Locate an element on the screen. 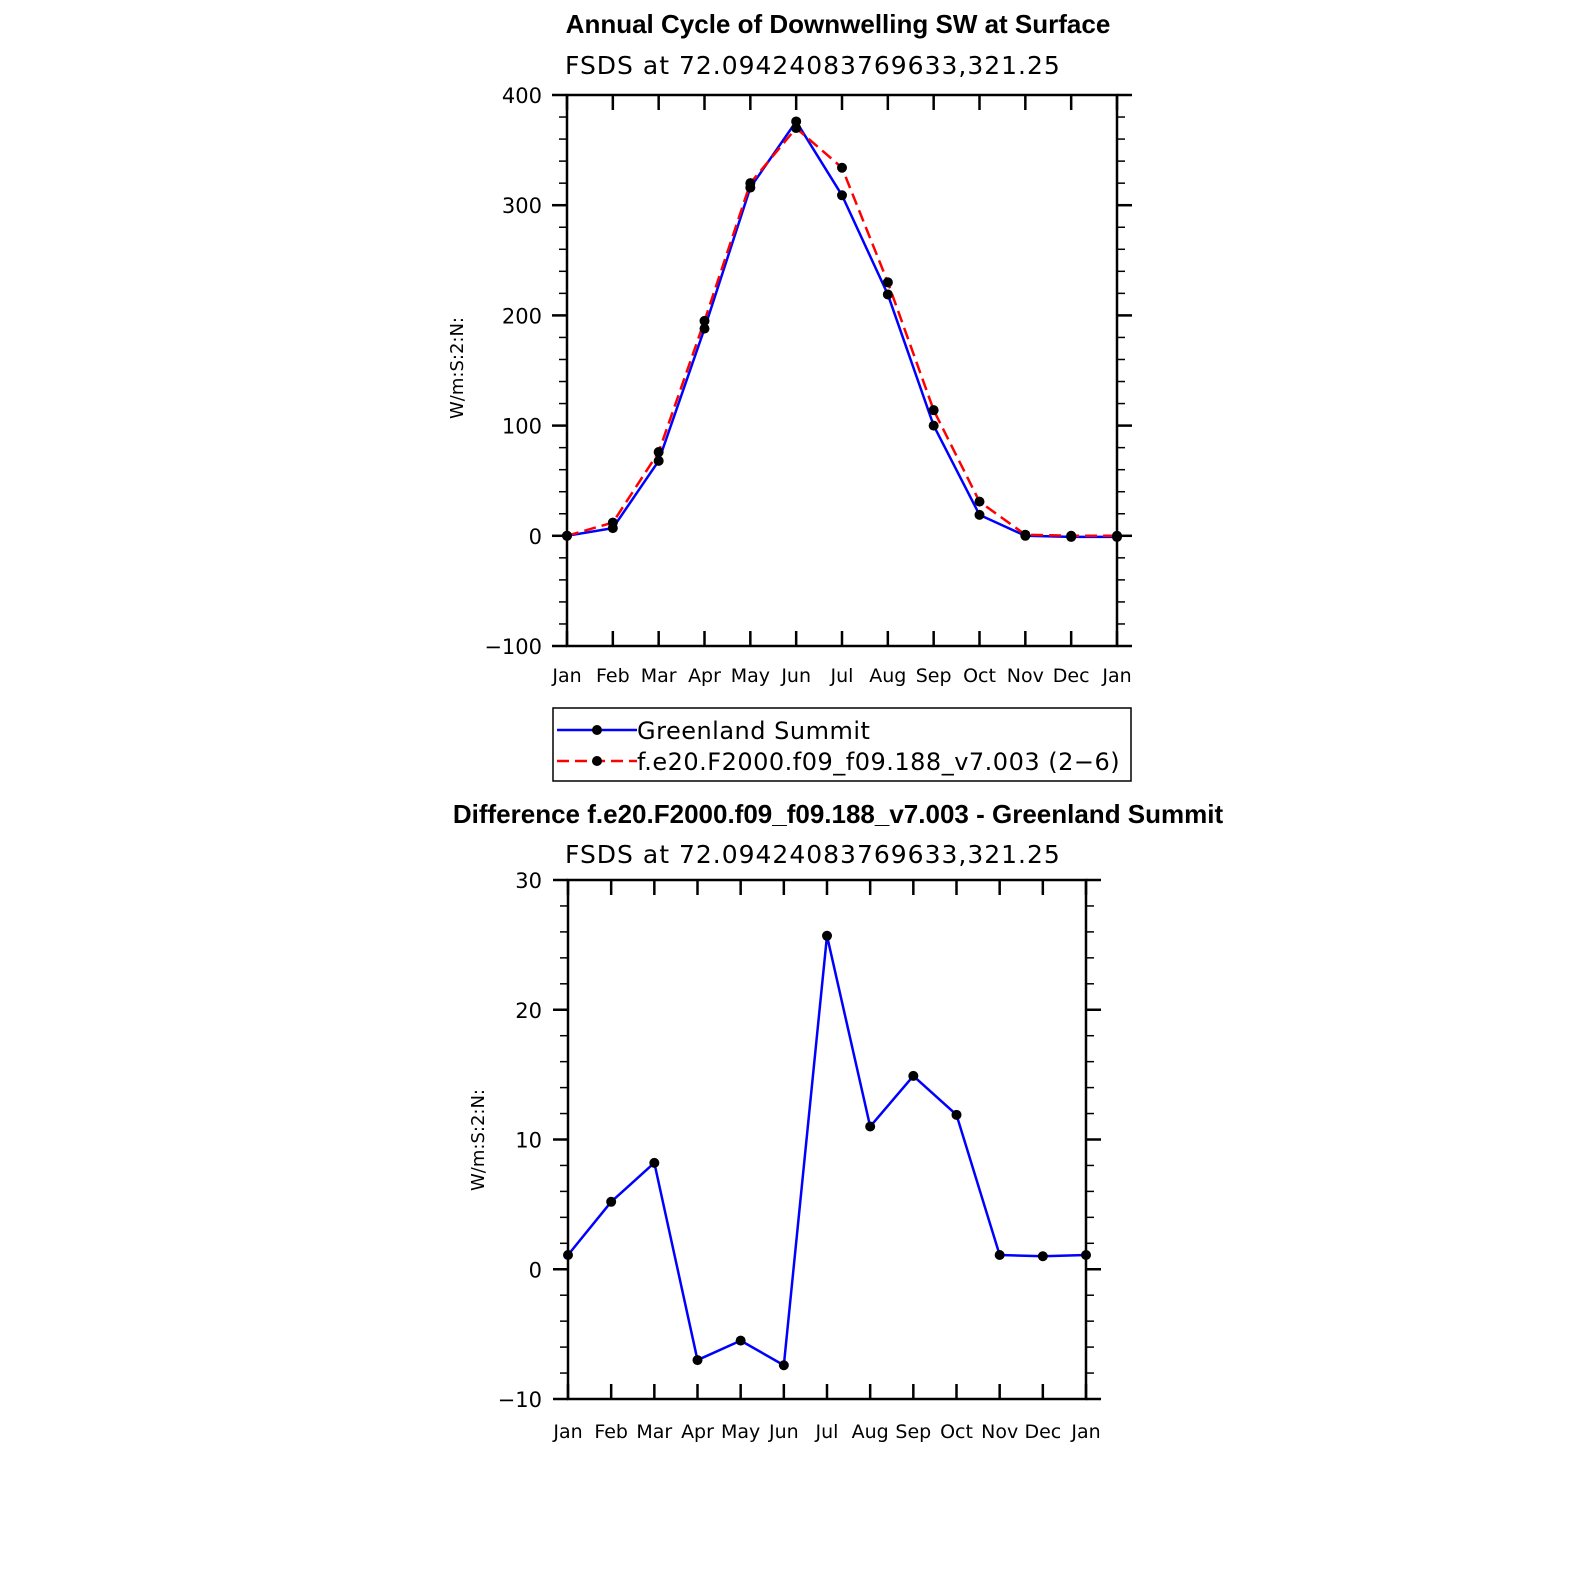 The width and height of the screenshot is (1574, 1574). y-tick-label: 100 is located at coordinates (522, 427).